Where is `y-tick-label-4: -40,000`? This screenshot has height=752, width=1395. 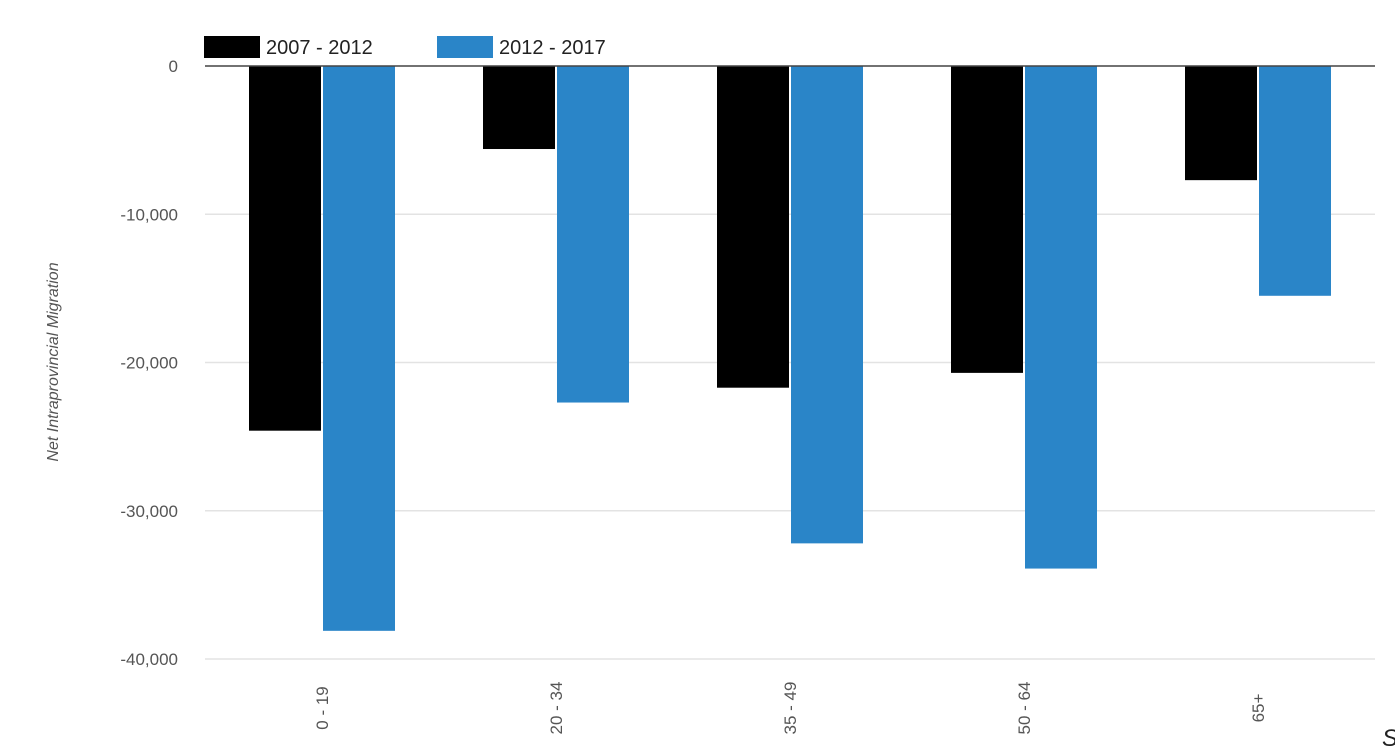 y-tick-label-4: -40,000 is located at coordinates (149, 659).